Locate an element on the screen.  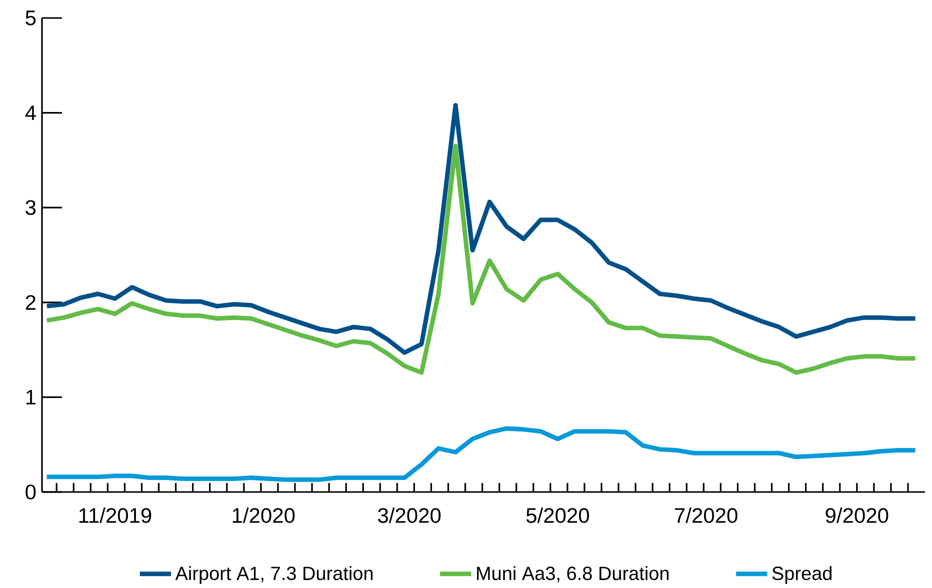
y-tick-label: 3 is located at coordinates (31, 208).